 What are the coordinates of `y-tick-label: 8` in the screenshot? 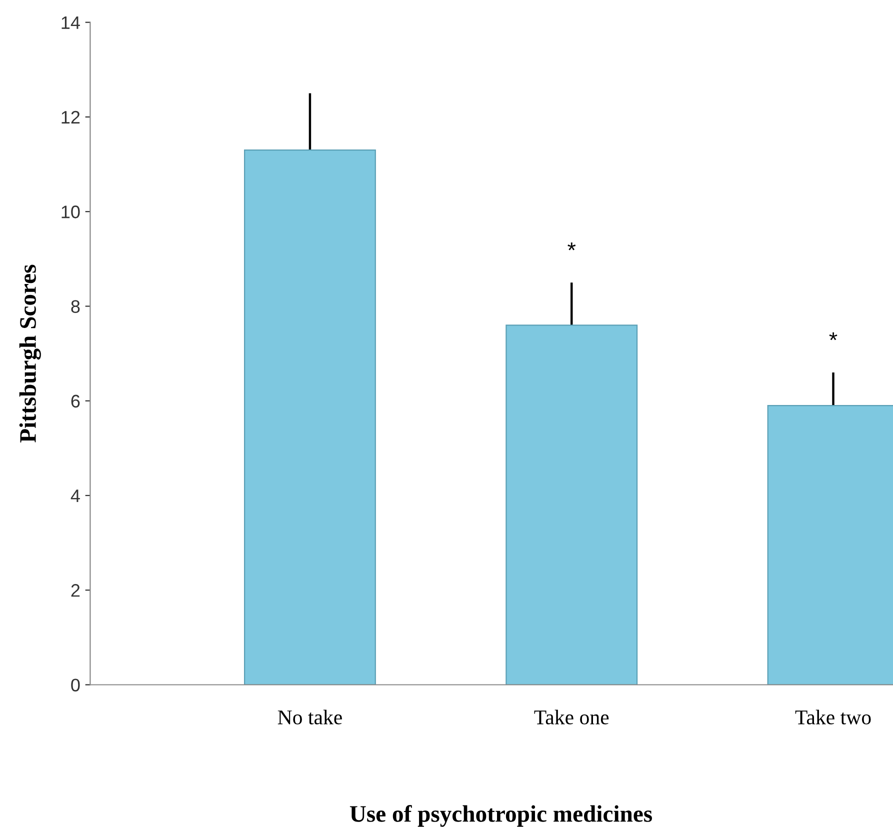 It's located at (75, 306).